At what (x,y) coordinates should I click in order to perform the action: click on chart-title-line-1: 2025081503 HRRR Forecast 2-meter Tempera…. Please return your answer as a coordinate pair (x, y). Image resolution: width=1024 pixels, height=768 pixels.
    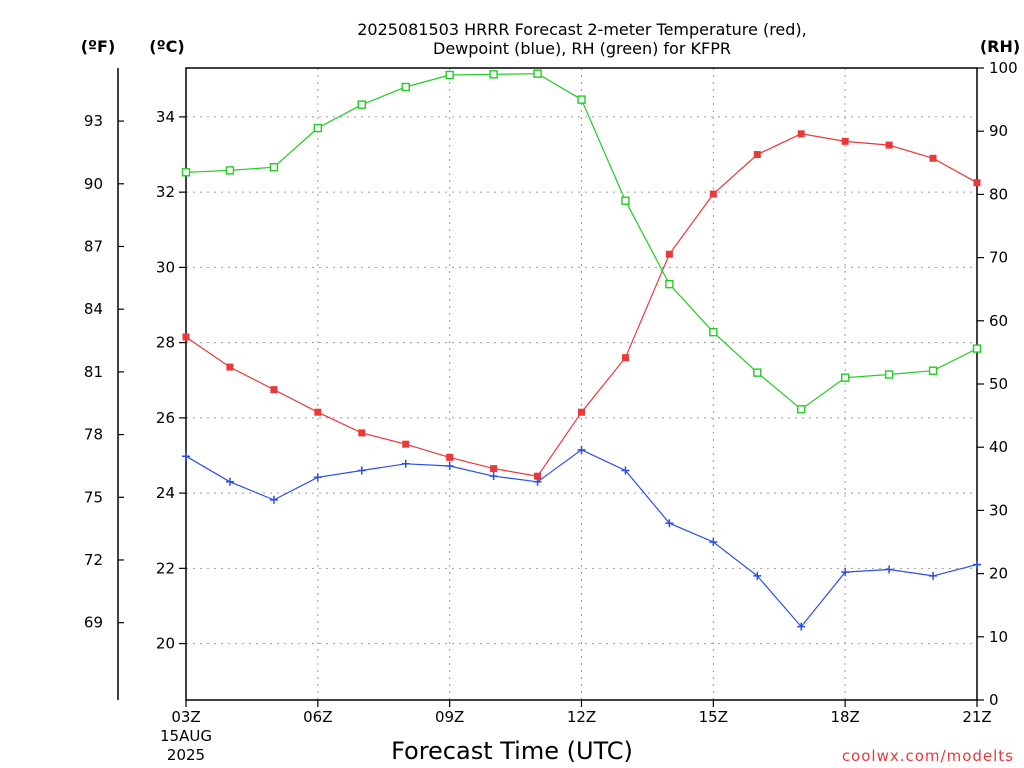
    Looking at the image, I should click on (582, 29).